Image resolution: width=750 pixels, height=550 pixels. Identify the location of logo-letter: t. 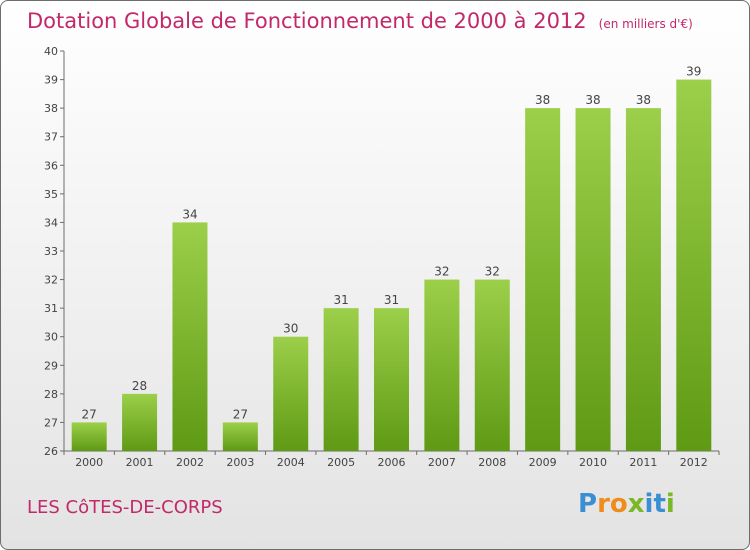
(659, 504).